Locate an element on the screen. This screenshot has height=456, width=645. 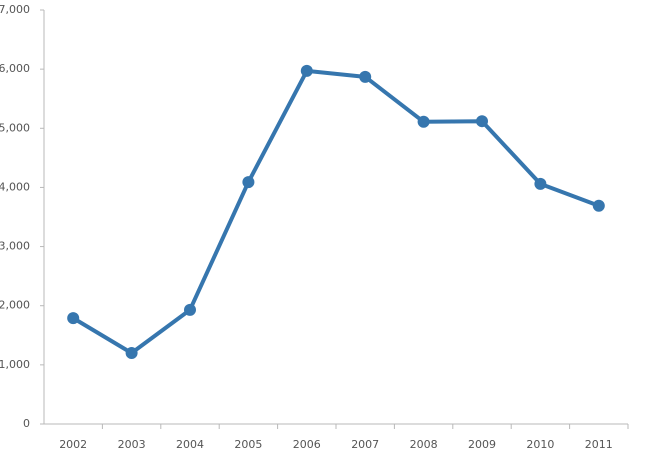
y-tick-label: 0 is located at coordinates (26, 423).